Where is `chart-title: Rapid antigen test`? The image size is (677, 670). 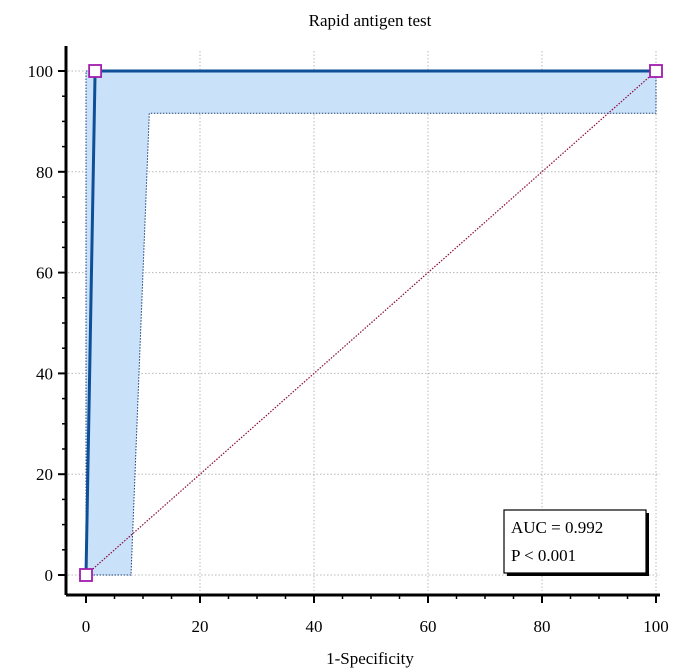 chart-title: Rapid antigen test is located at coordinates (370, 20).